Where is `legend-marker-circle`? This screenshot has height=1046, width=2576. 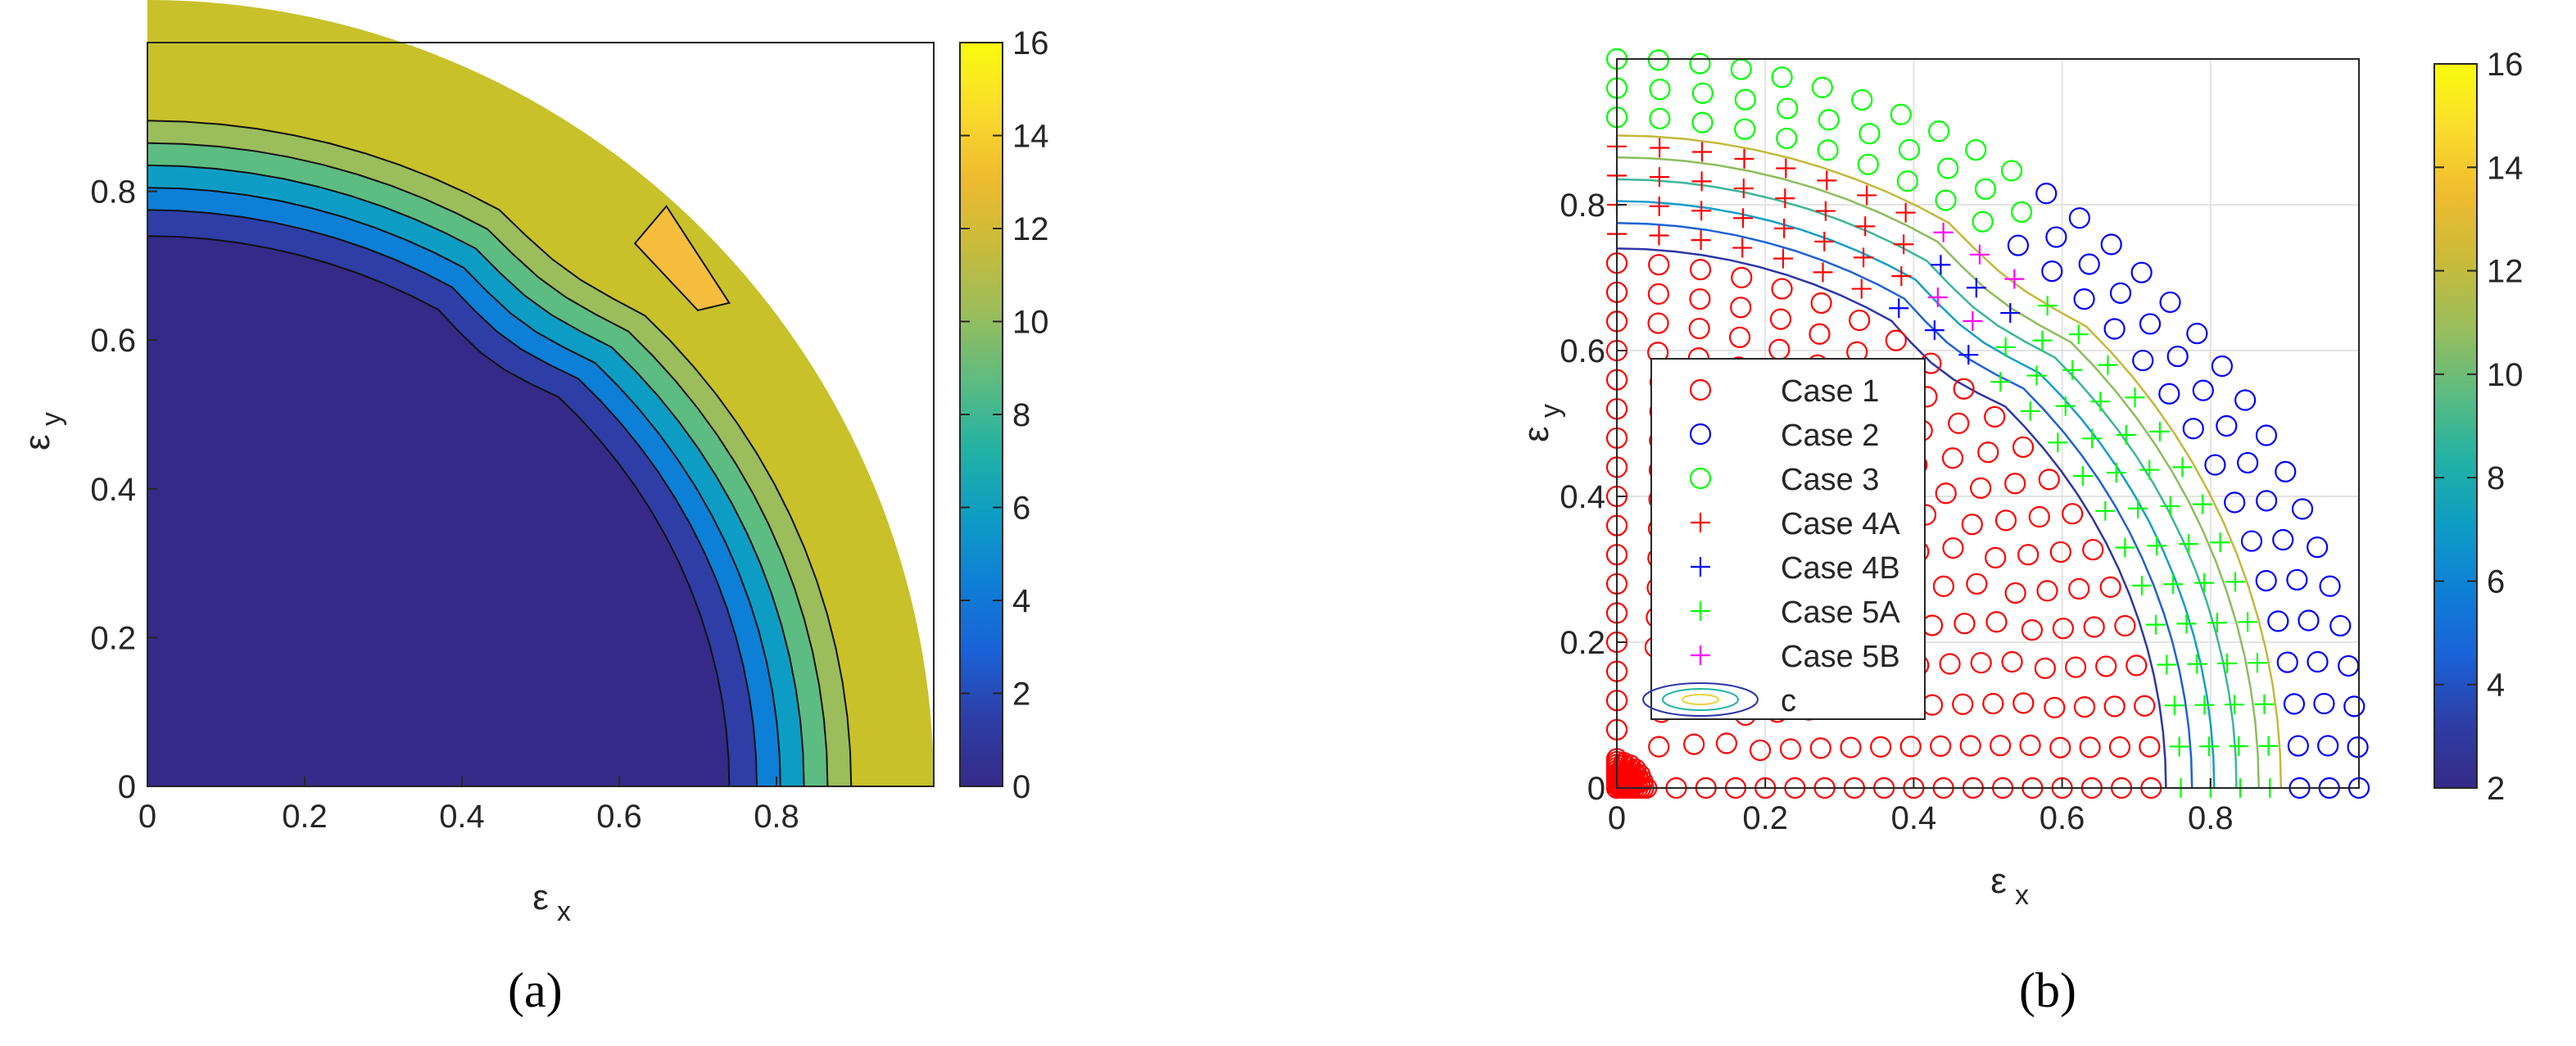
legend-marker-circle is located at coordinates (1700, 434).